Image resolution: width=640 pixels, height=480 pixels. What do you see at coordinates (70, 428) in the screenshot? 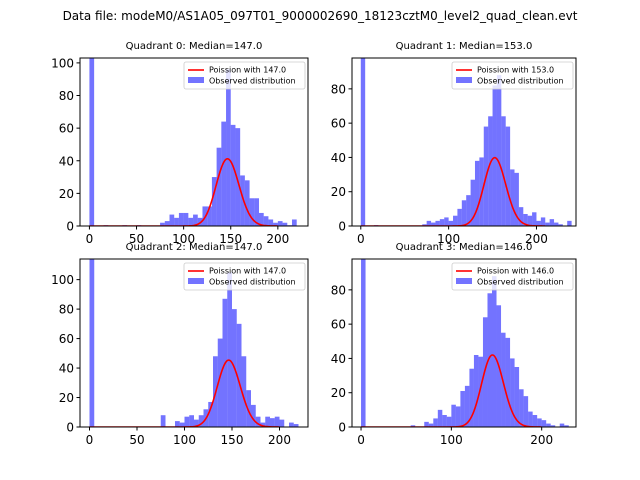
I see `y-tick-label: 0` at bounding box center [70, 428].